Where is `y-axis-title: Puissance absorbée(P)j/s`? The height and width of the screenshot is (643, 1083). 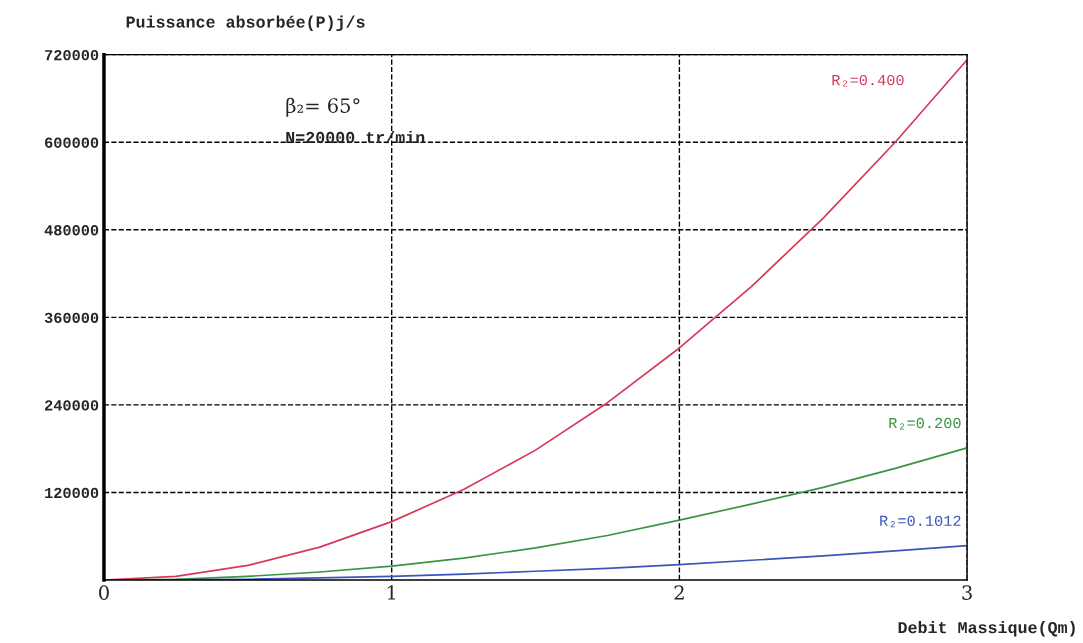
y-axis-title: Puissance absorbée(P)j/s is located at coordinates (245, 23).